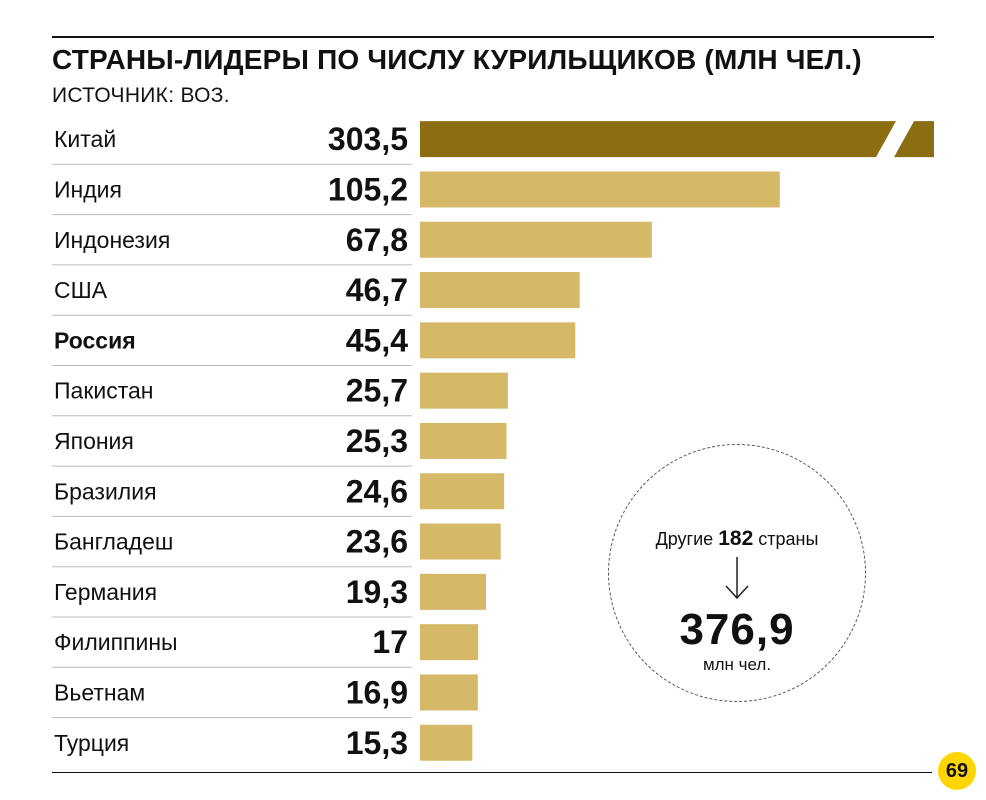 The height and width of the screenshot is (800, 986). What do you see at coordinates (737, 629) in the screenshot?
I see `callout-total: 376,9` at bounding box center [737, 629].